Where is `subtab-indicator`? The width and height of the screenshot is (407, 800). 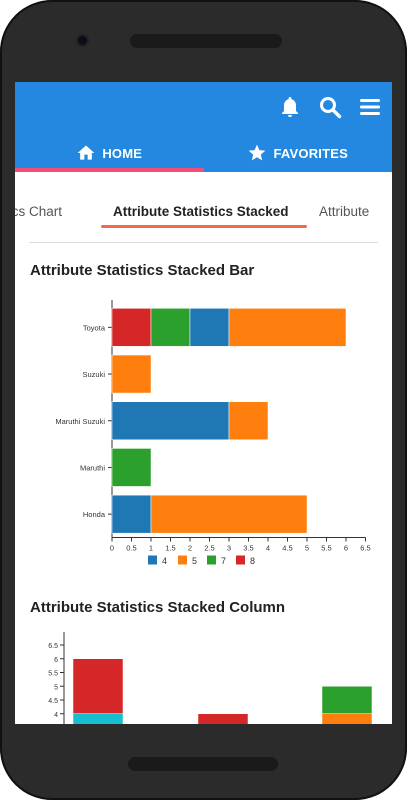
subtab-indicator is located at coordinates (204, 226).